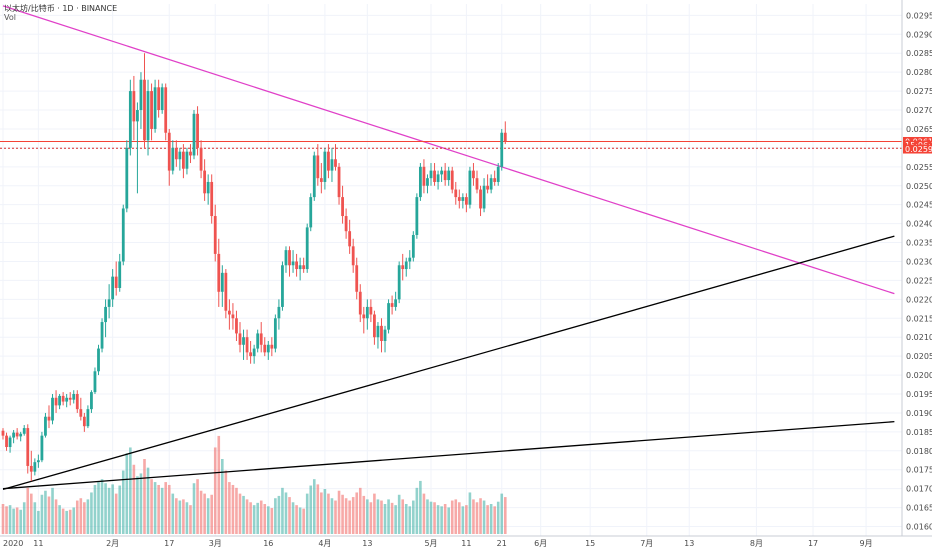  What do you see at coordinates (919, 356) in the screenshot?
I see `y-tick-label: 0.020500` at bounding box center [919, 356].